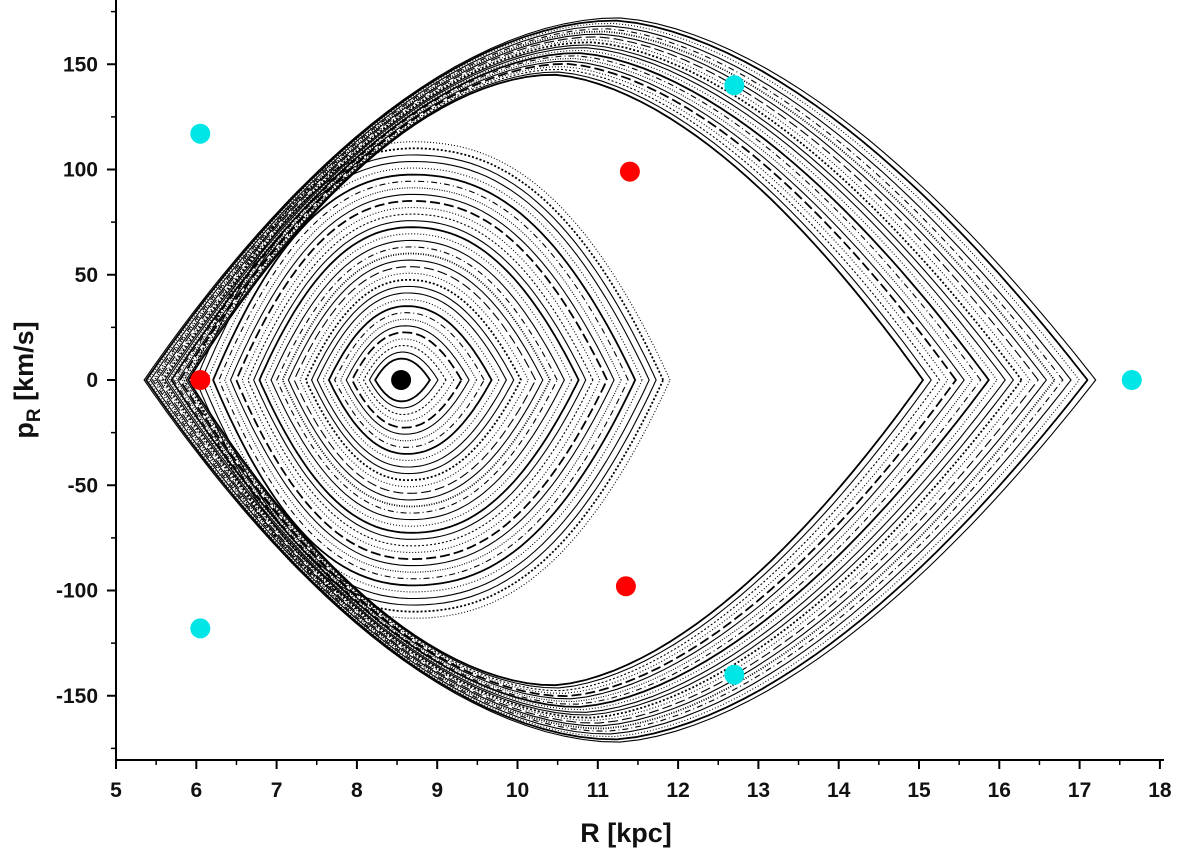  I want to click on y-tick-label: 50, so click(86, 275).